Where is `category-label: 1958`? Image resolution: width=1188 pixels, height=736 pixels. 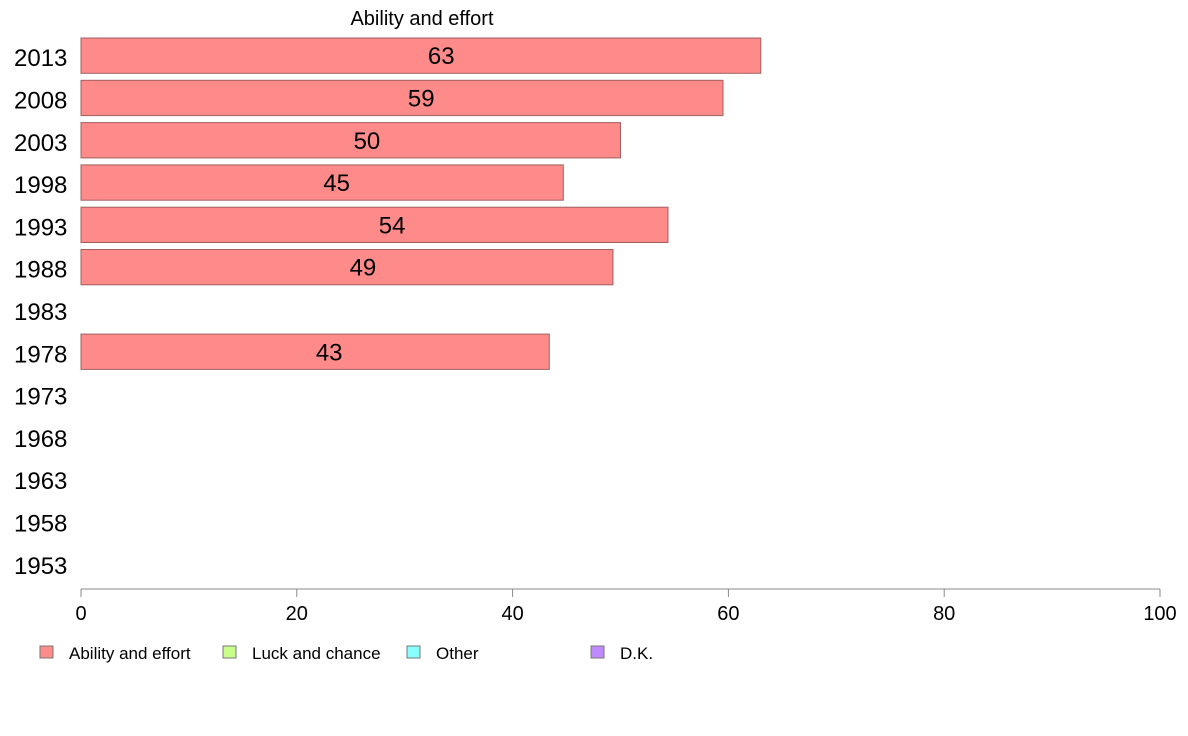
category-label: 1958 is located at coordinates (40, 523).